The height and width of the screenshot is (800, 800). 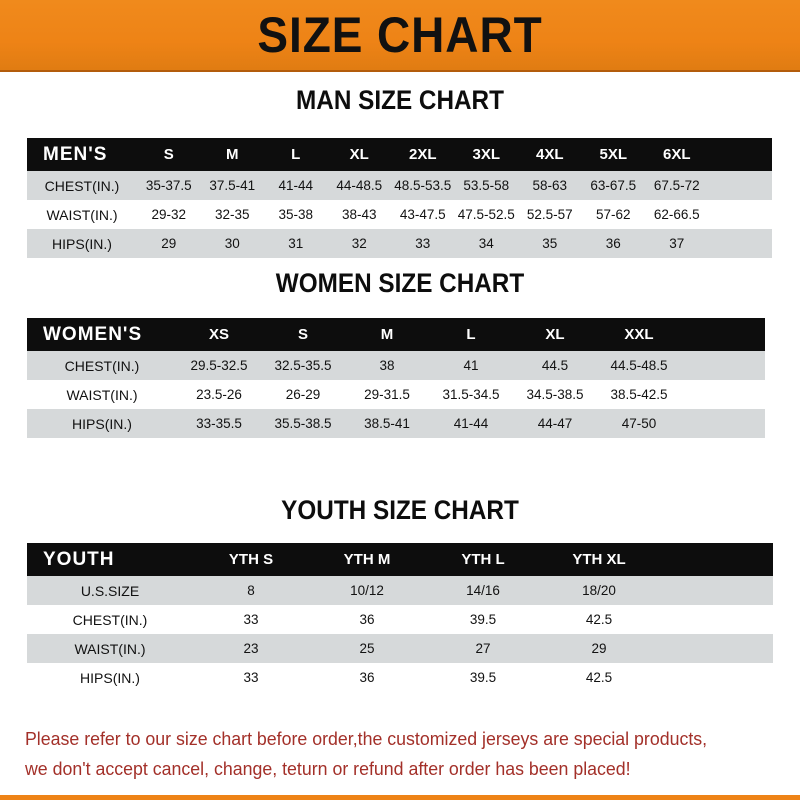 I want to click on women-header-label: WOMEN'S, so click(x=102, y=334).